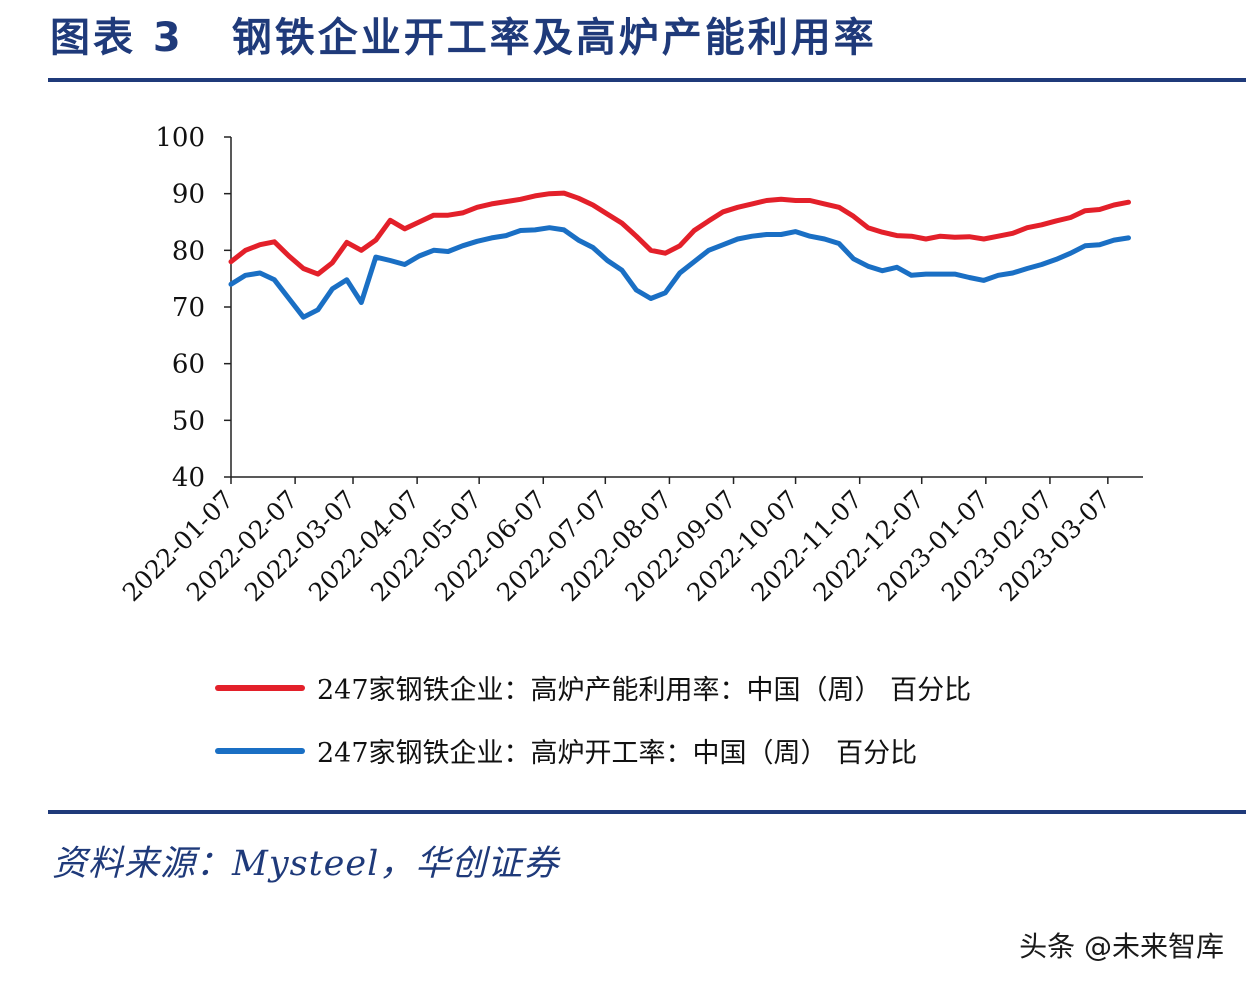  What do you see at coordinates (188, 308) in the screenshot?
I see `y-tick-label: 70` at bounding box center [188, 308].